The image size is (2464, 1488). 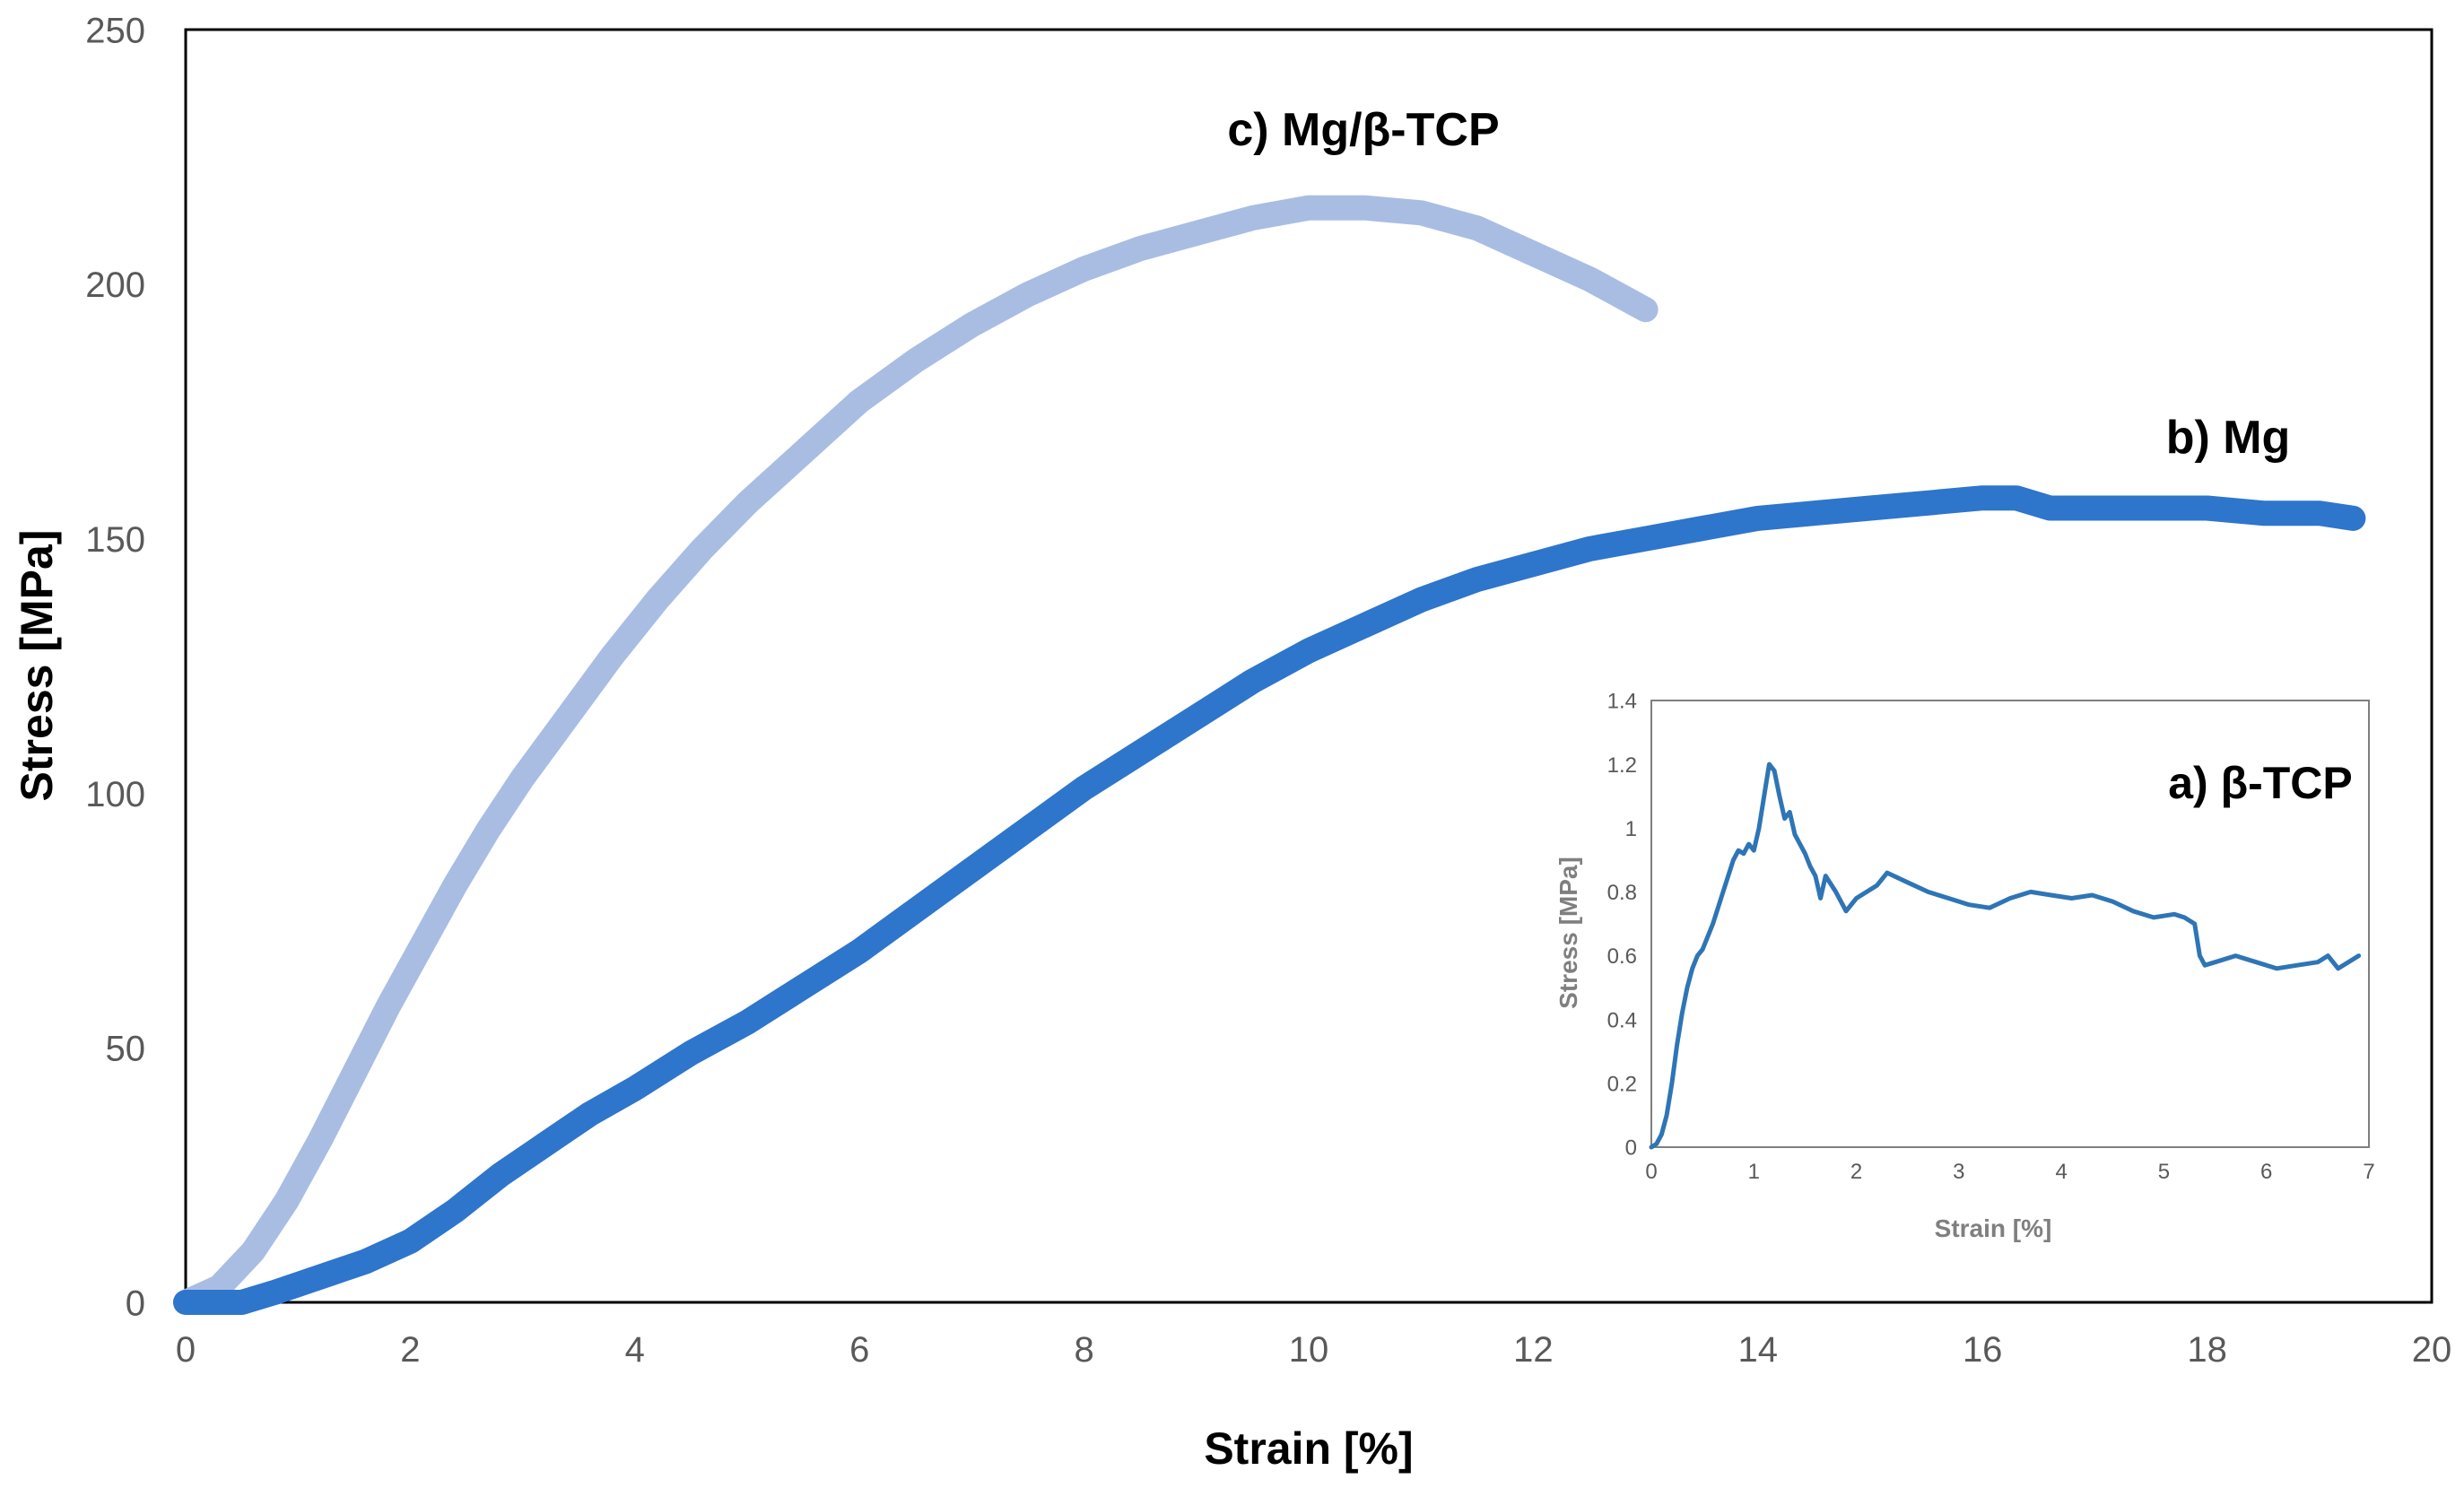 What do you see at coordinates (1622, 925) in the screenshot?
I see `inset-y-tick-labels: 0 0.2 0.4 0.6 0.8 1 1.2 1.4` at bounding box center [1622, 925].